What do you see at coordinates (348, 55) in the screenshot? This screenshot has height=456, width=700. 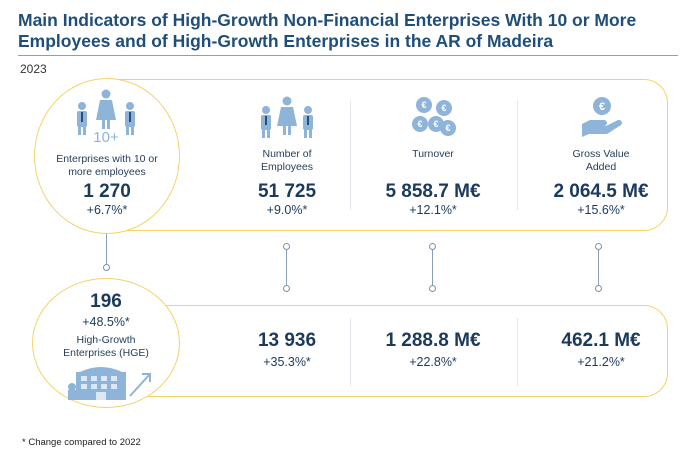 I see `title-divider` at bounding box center [348, 55].